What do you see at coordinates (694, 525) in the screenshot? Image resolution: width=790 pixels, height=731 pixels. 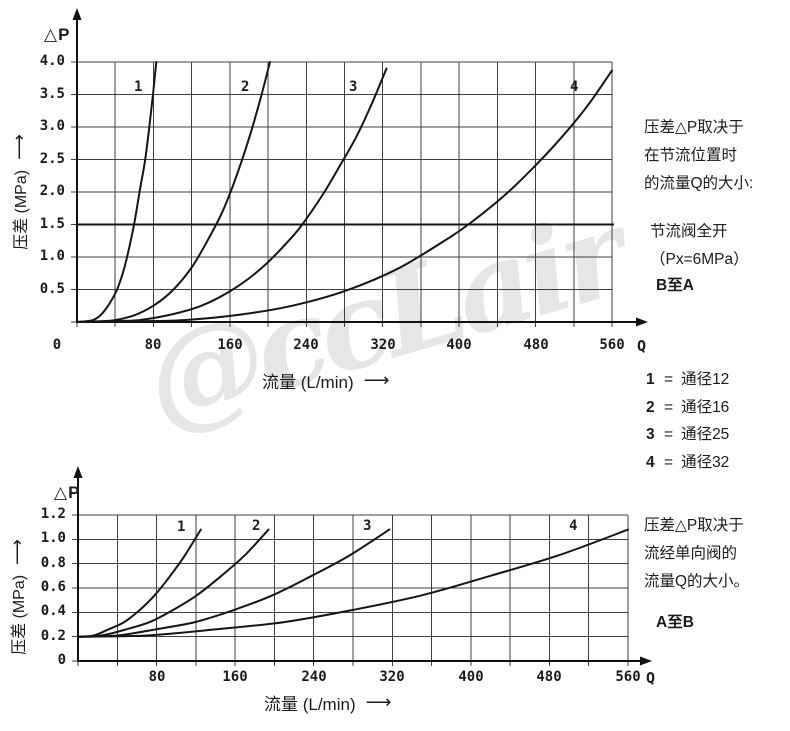 I see `note-check-valve-line1: 压差△P取决于` at bounding box center [694, 525].